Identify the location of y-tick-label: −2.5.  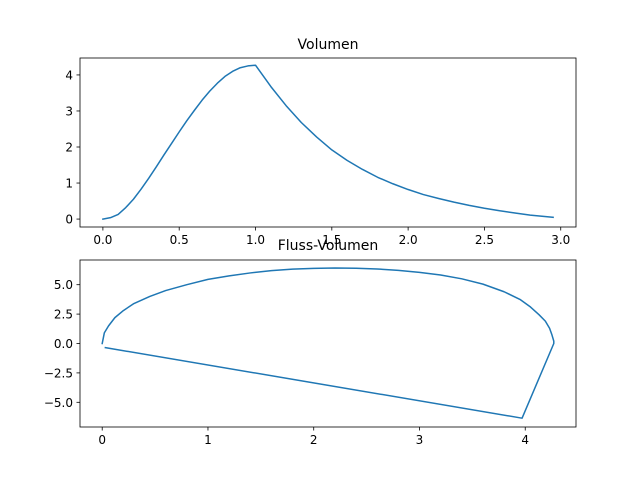
(58, 373).